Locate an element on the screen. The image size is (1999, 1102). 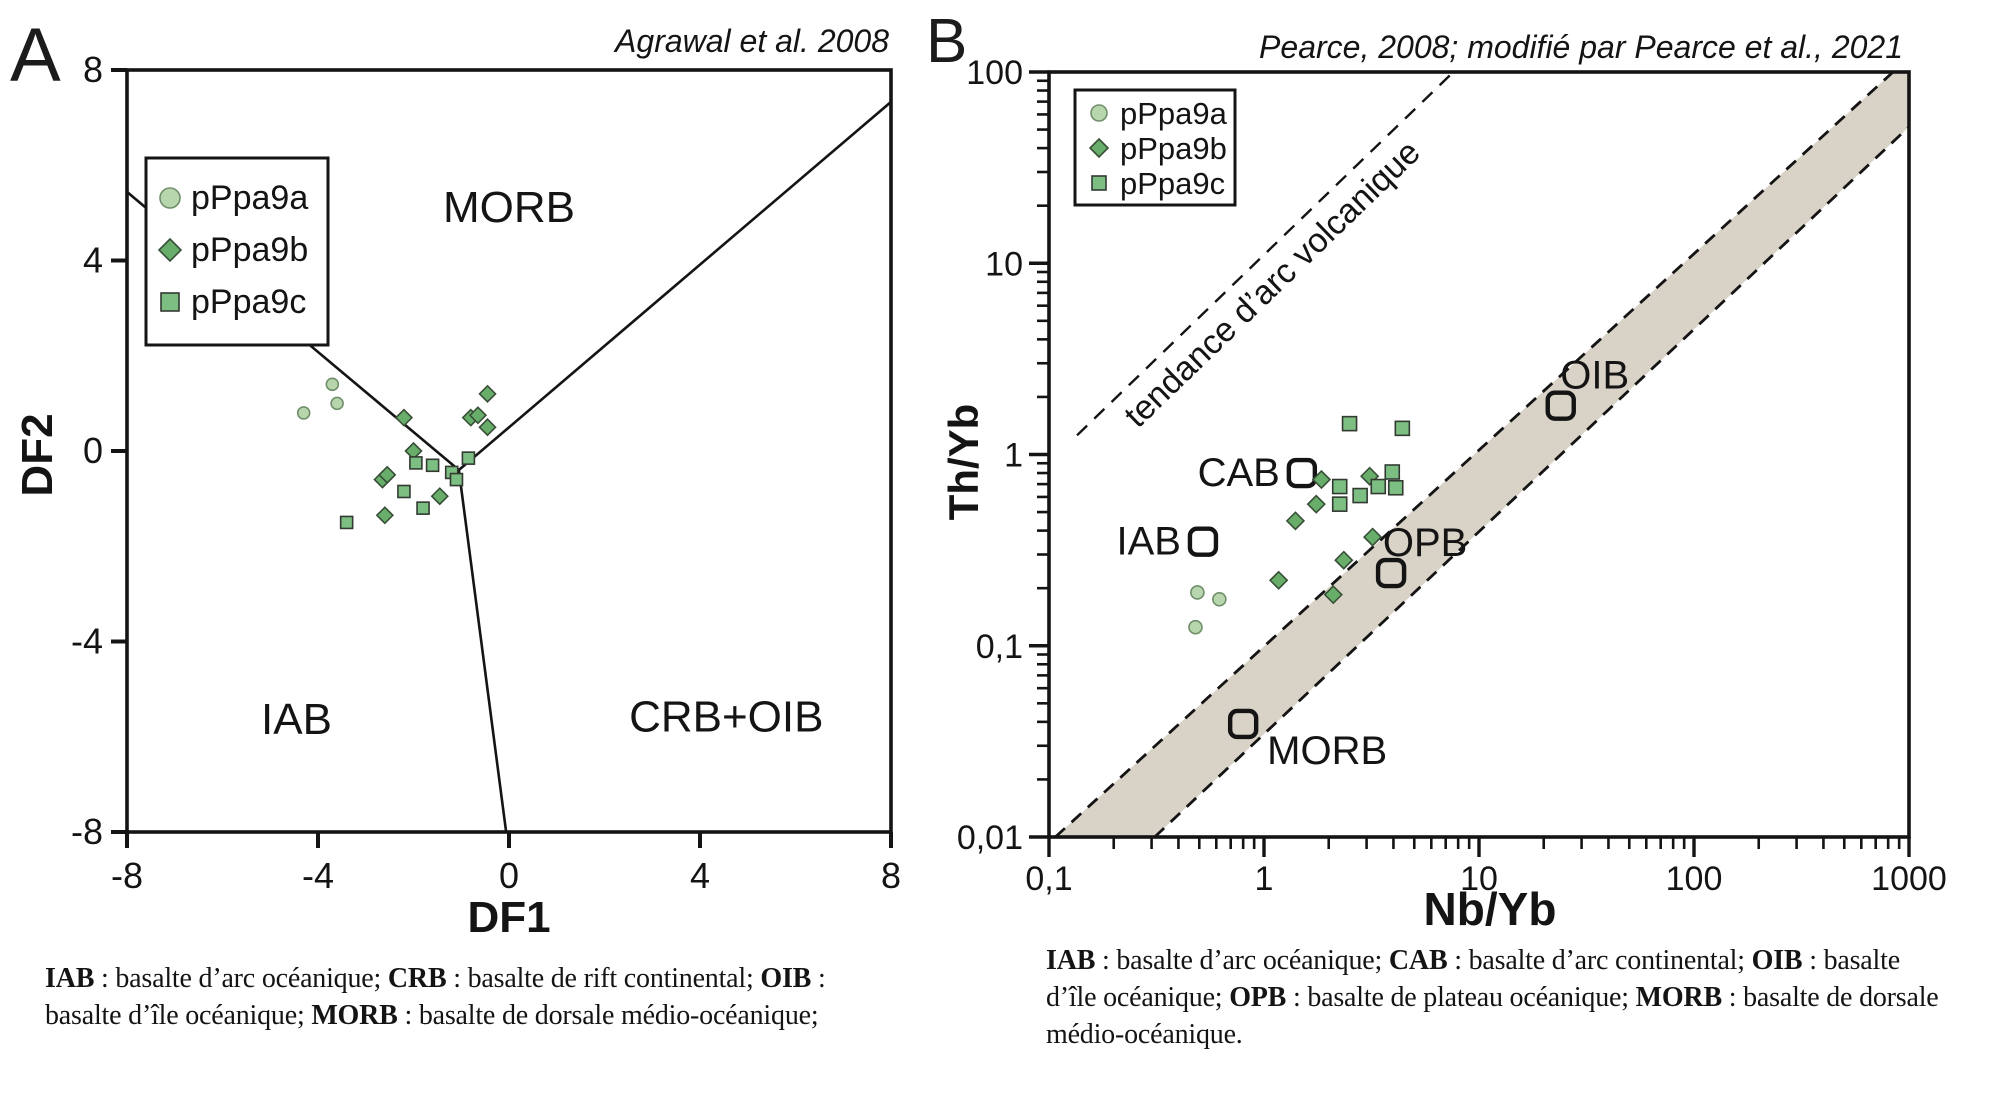
y-tick-label: -4 is located at coordinates (87, 641).